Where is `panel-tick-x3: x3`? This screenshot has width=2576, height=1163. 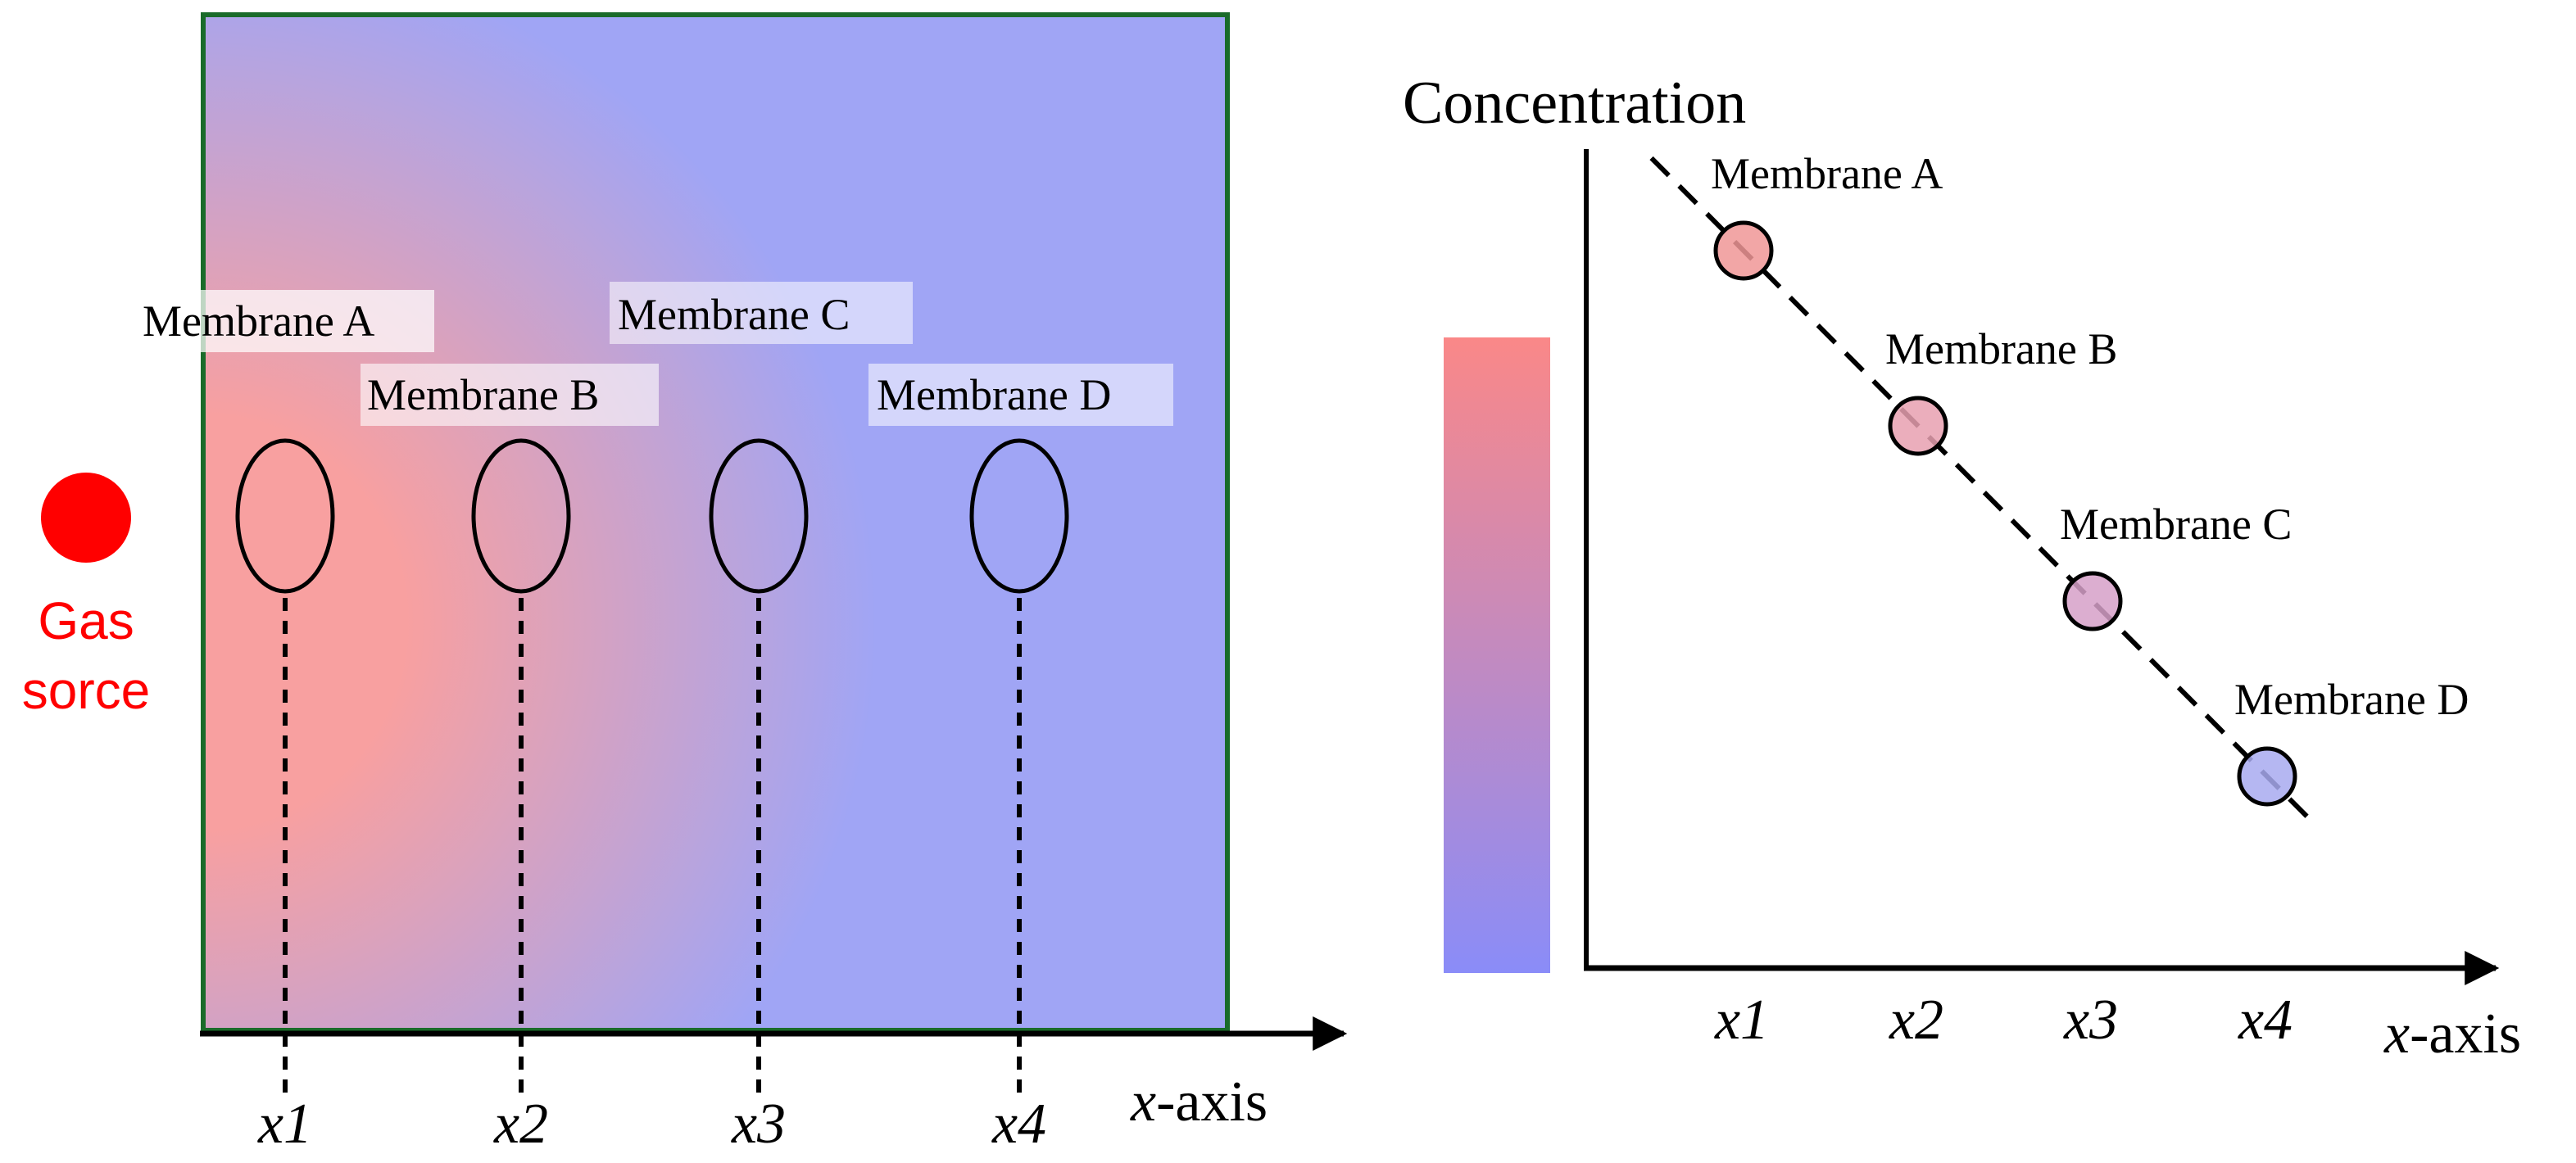
panel-tick-x3: x3 is located at coordinates (758, 1124).